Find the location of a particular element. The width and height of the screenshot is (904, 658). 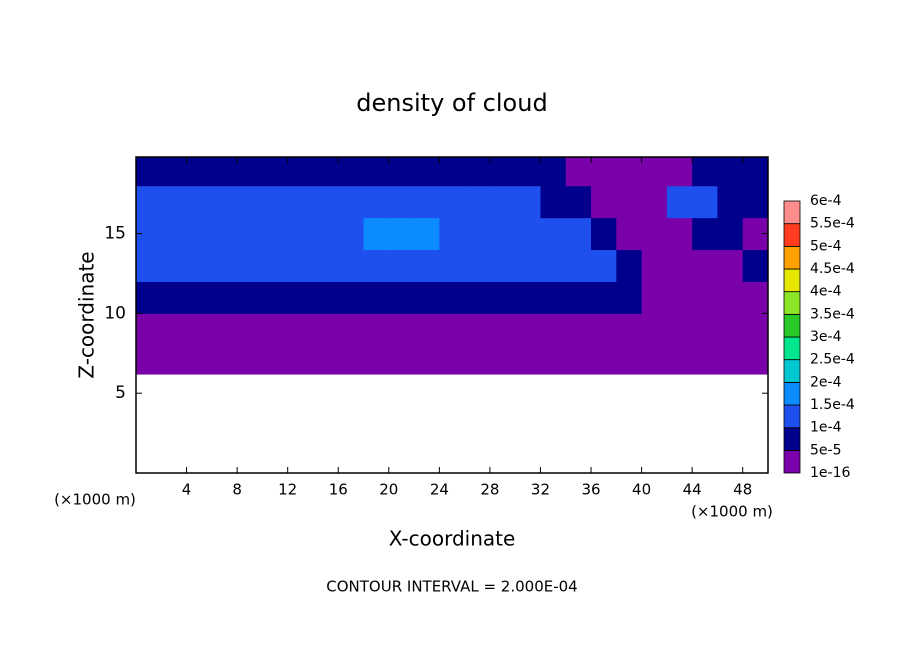

colorbar-label: 4e-4 is located at coordinates (826, 292).